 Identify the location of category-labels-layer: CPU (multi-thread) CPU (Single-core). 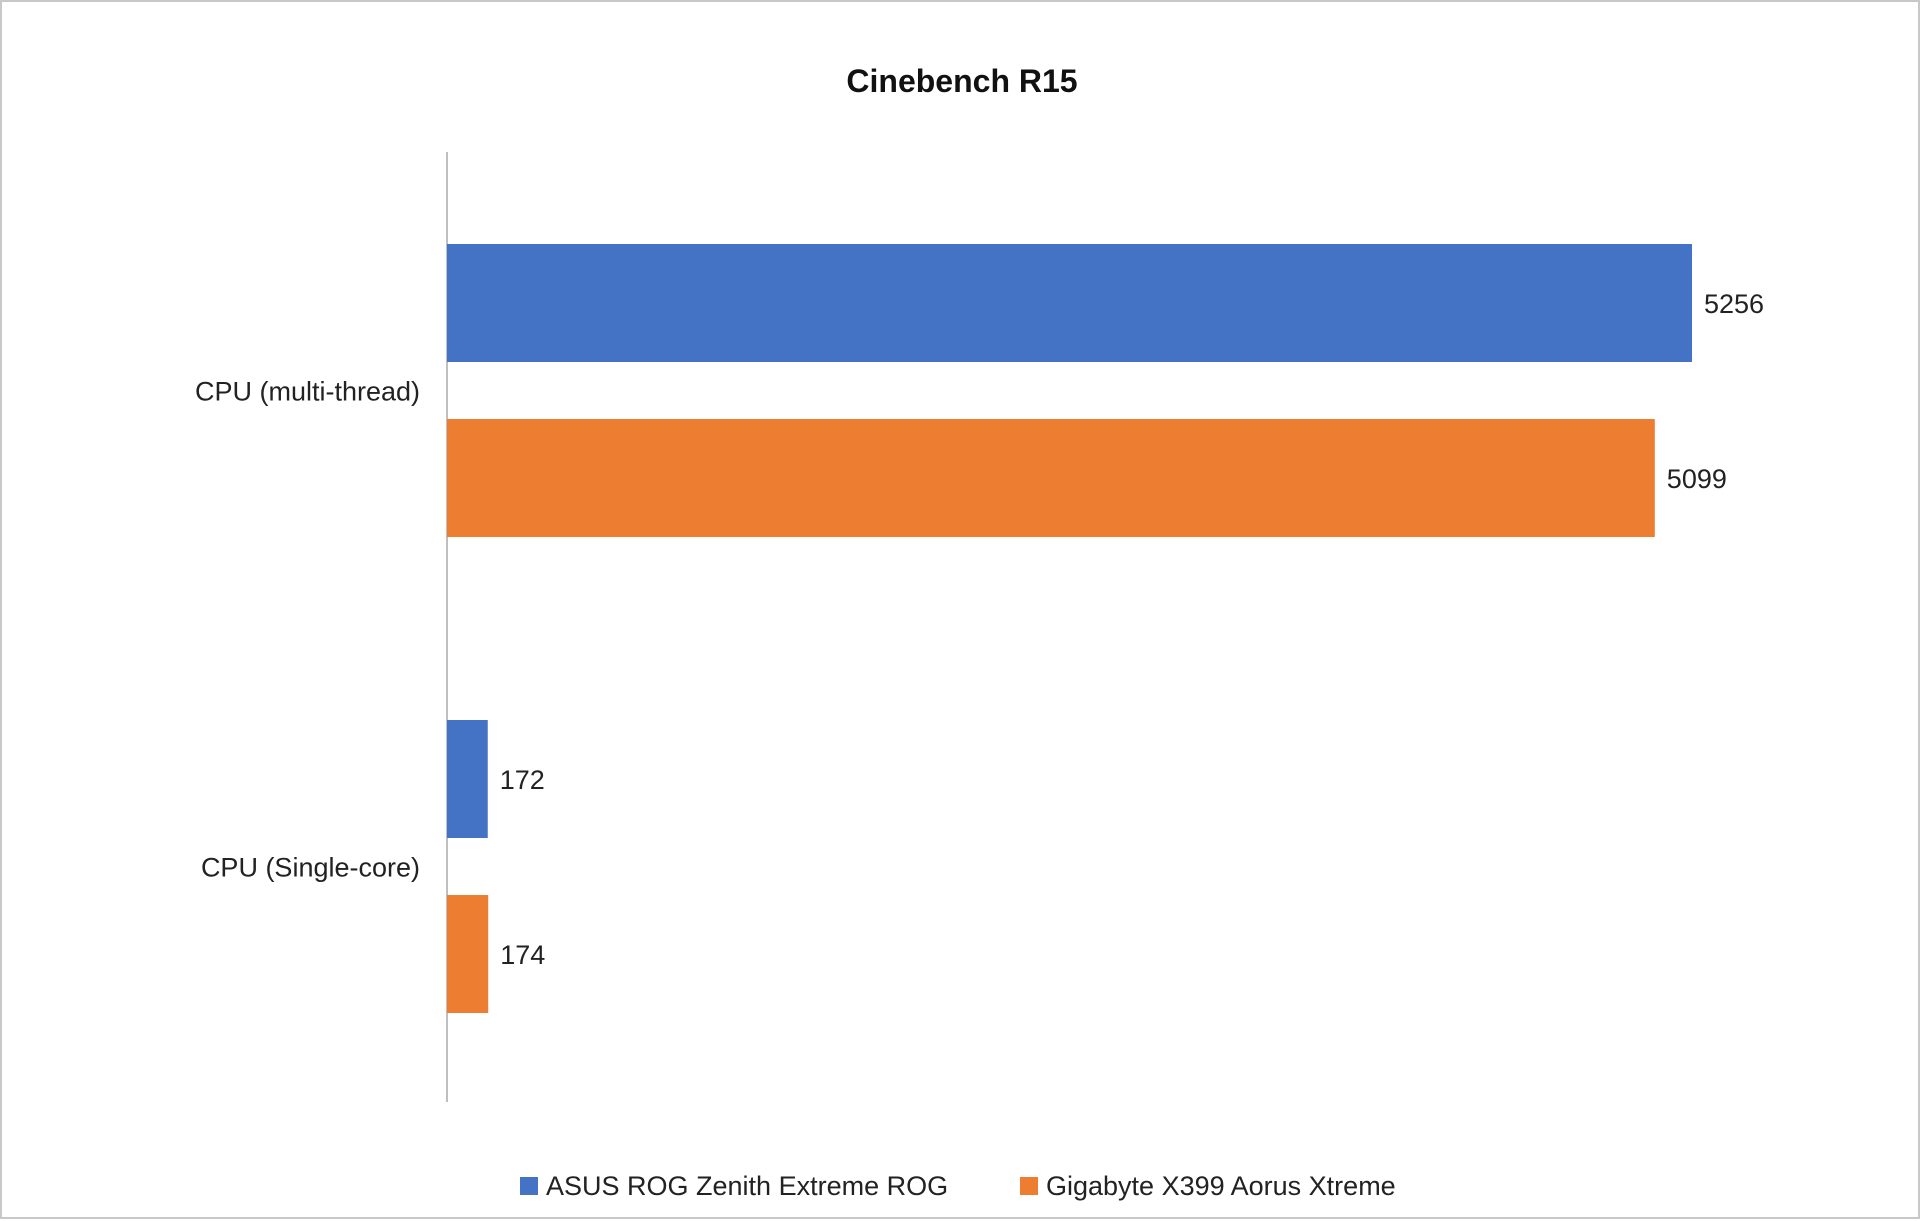
(307, 630).